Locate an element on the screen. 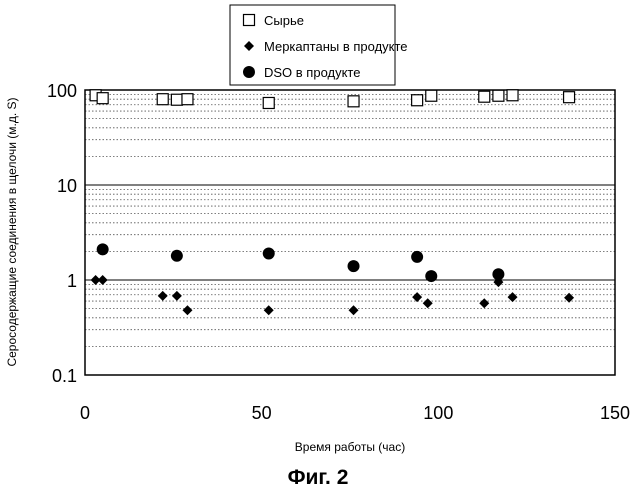 Image resolution: width=636 pixels, height=500 pixels. x-tick-label: 0 is located at coordinates (85, 413).